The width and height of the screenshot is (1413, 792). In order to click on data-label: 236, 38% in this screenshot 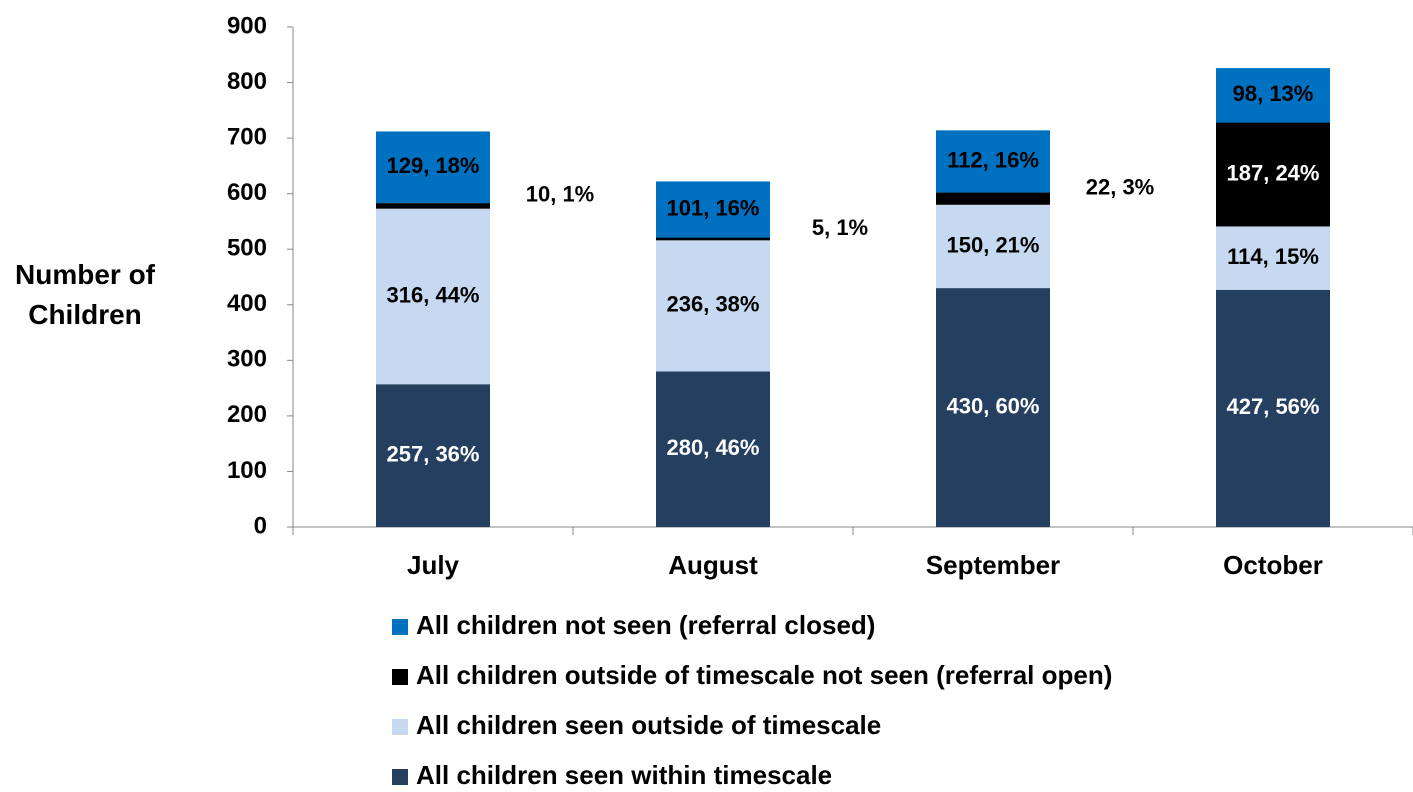, I will do `click(713, 304)`.